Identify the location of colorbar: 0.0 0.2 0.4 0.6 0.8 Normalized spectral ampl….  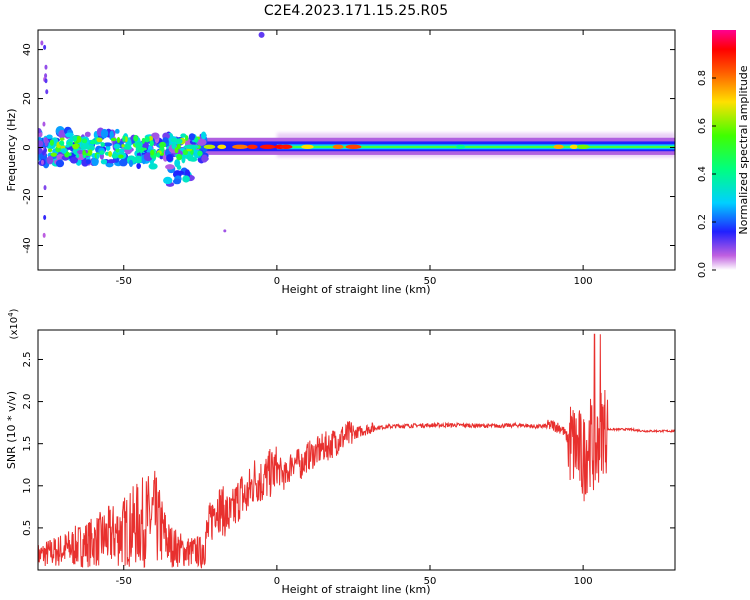
(723, 154).